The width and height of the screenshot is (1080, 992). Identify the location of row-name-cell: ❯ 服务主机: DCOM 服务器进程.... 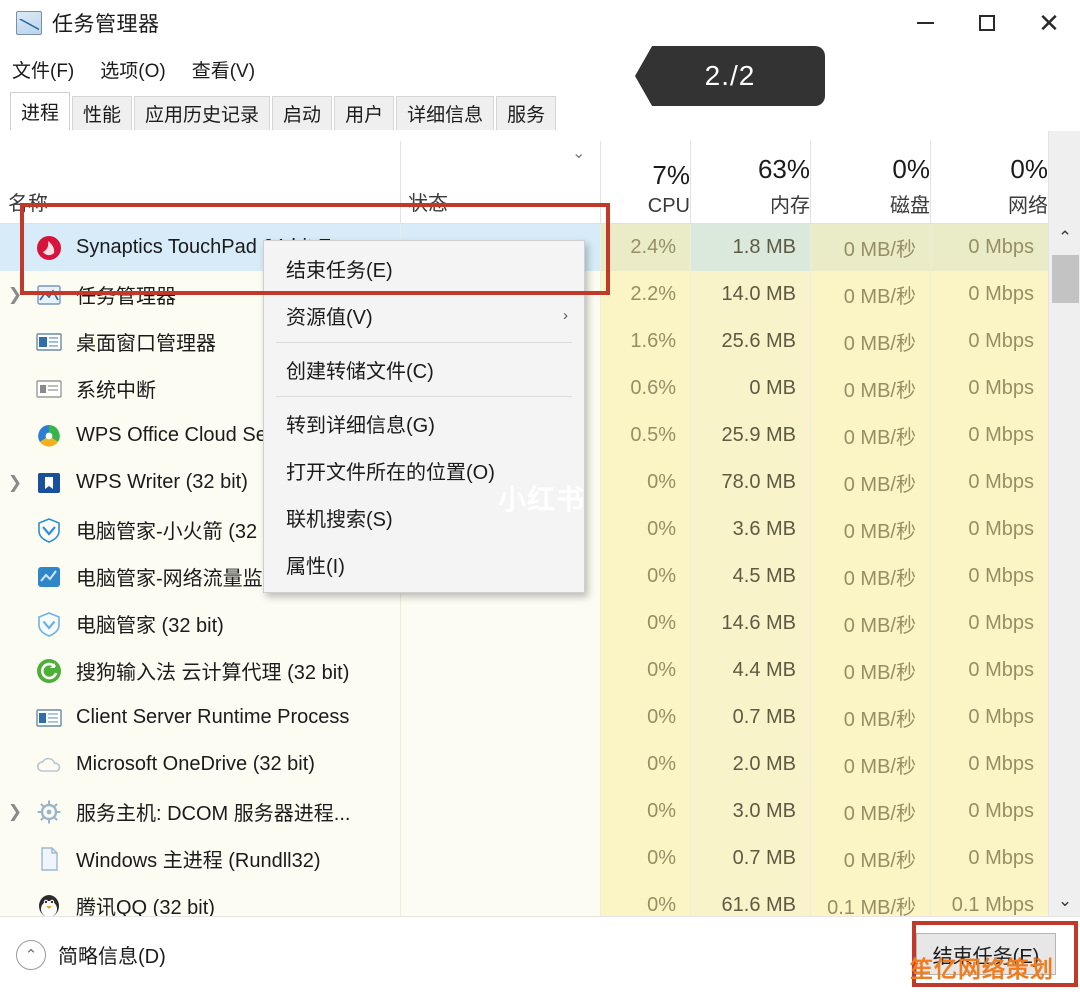
(204, 811).